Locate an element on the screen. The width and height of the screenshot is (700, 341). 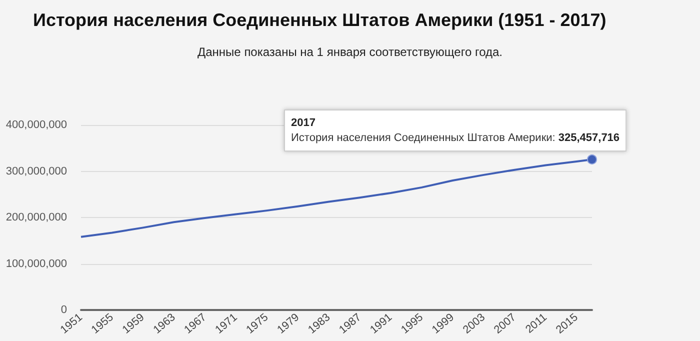
y-tick-label: 200,000,000 is located at coordinates (36, 218).